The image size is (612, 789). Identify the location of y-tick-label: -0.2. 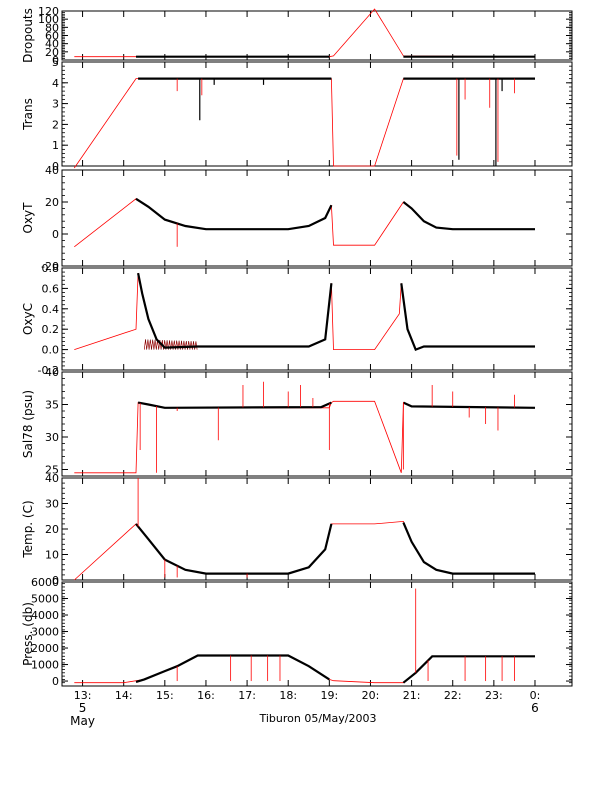
(48, 370).